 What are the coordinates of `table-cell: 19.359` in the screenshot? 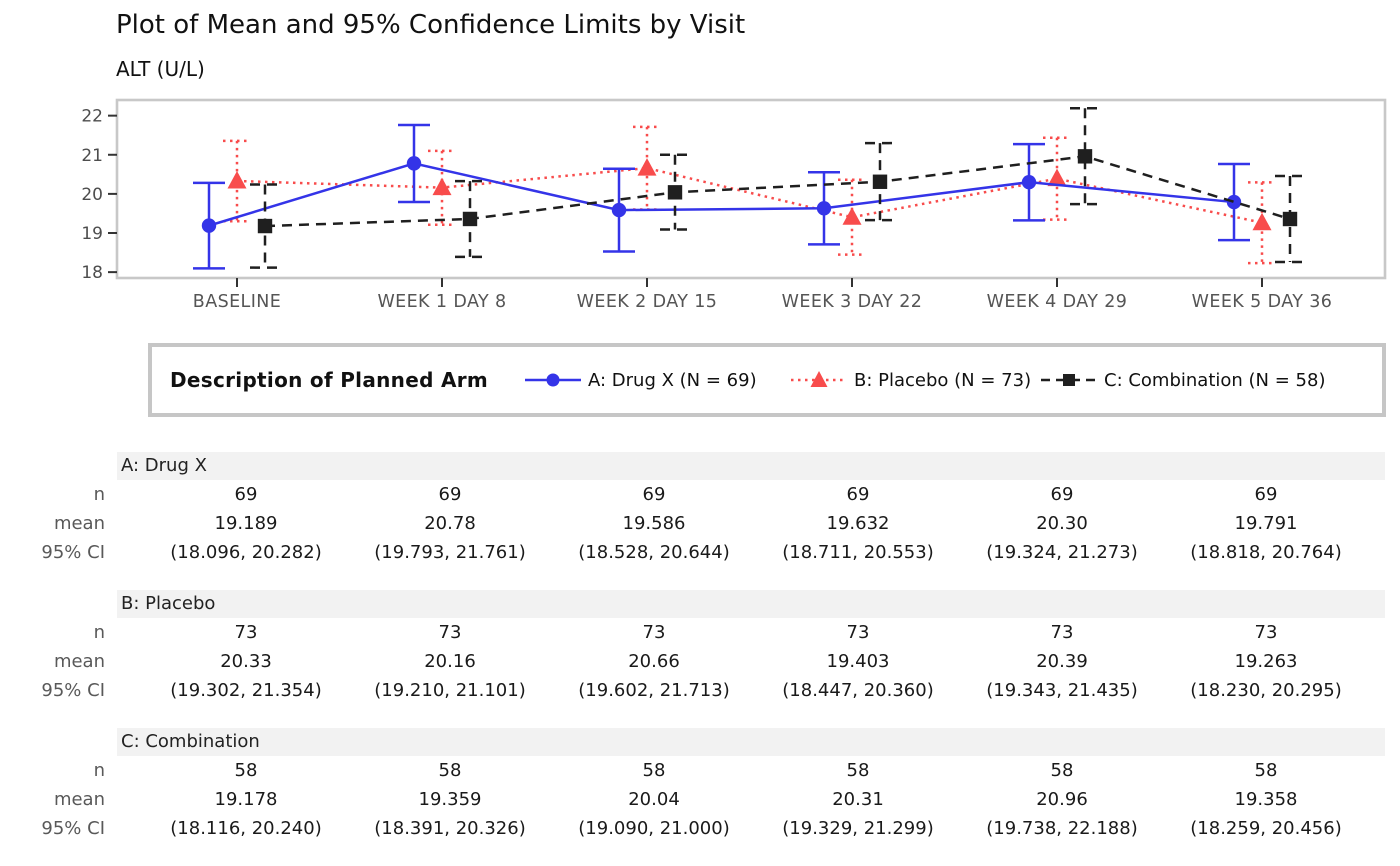 It's located at (450, 799).